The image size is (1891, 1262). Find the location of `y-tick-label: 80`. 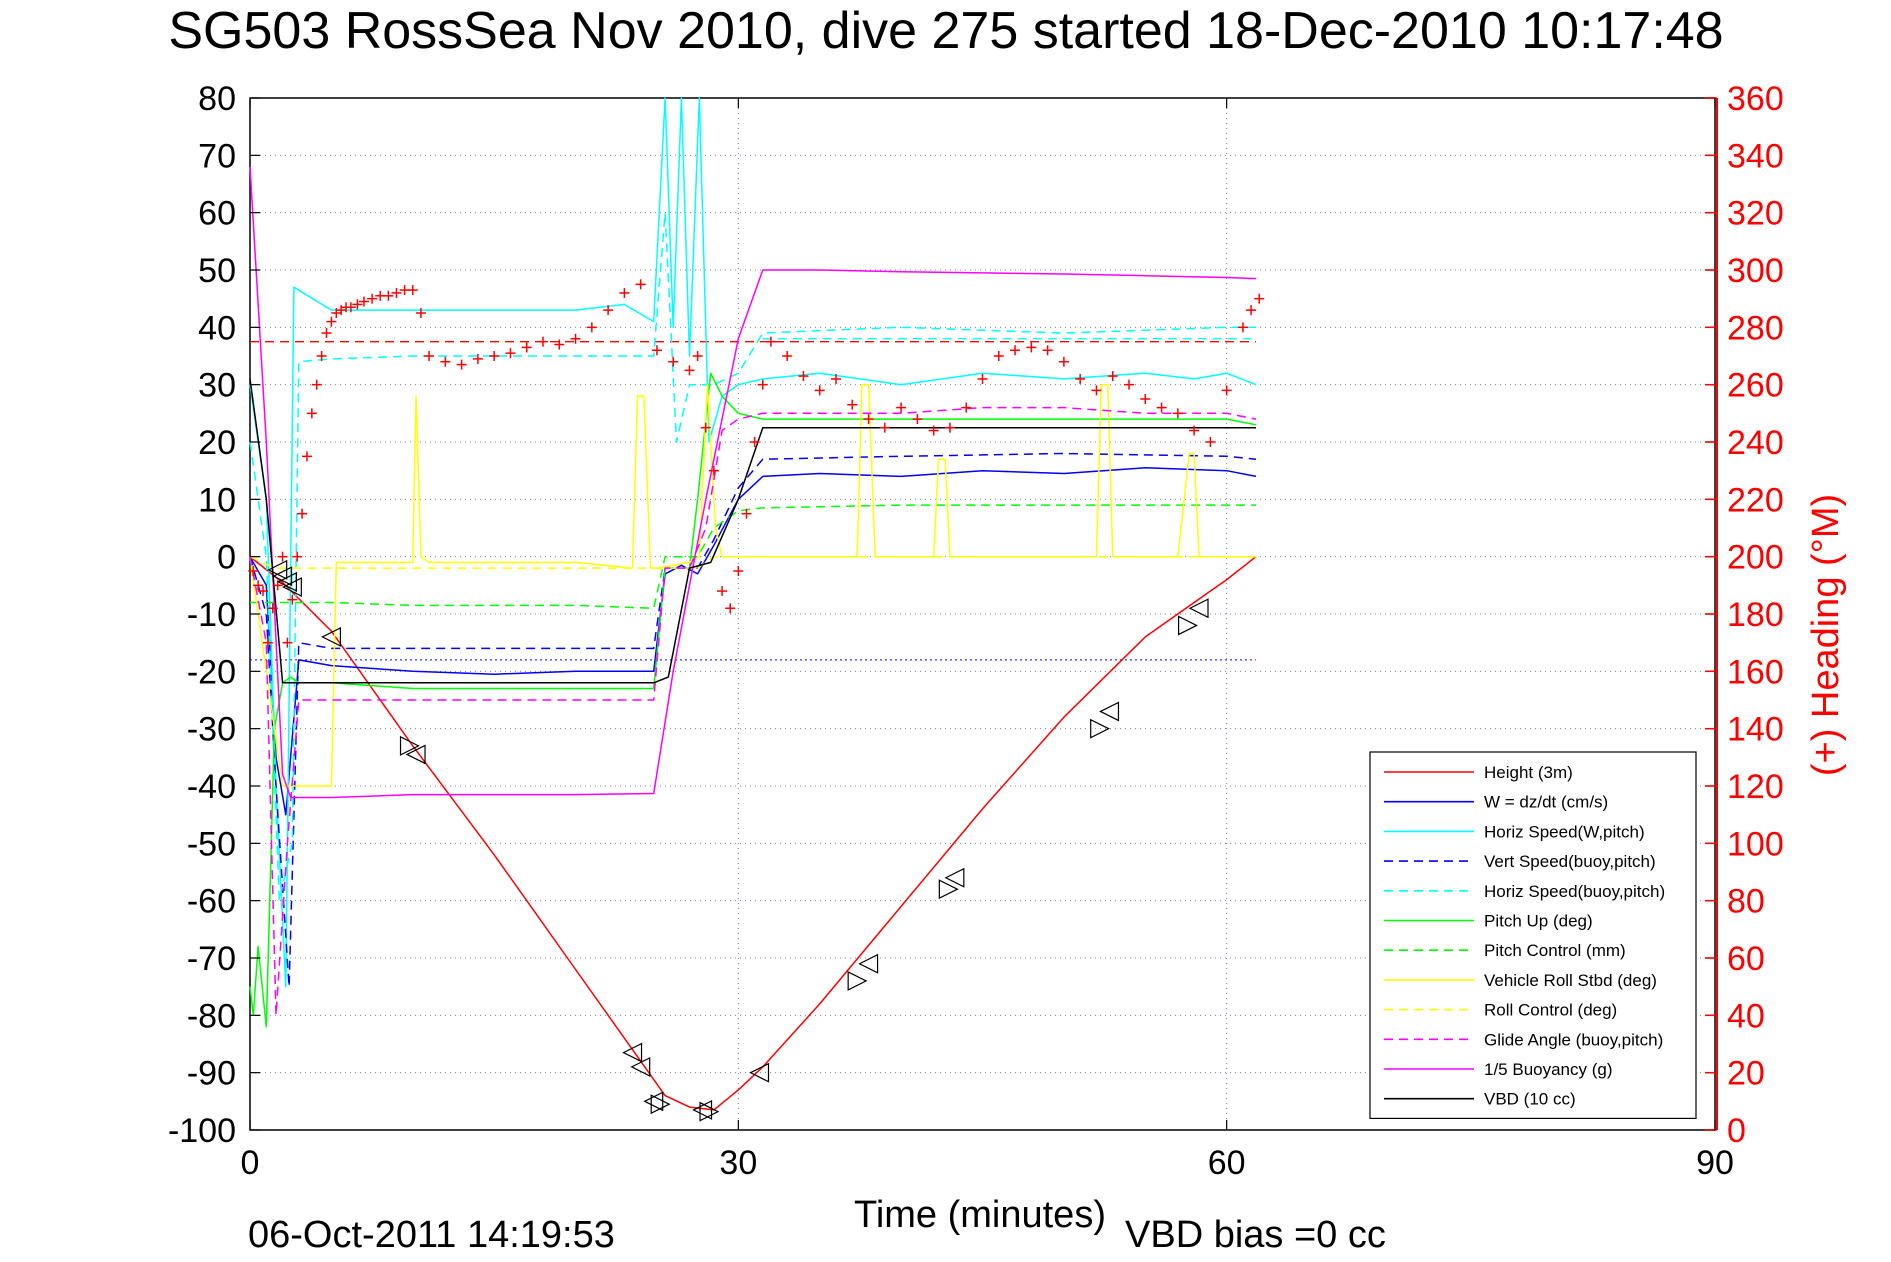

y-tick-label: 80 is located at coordinates (217, 99).